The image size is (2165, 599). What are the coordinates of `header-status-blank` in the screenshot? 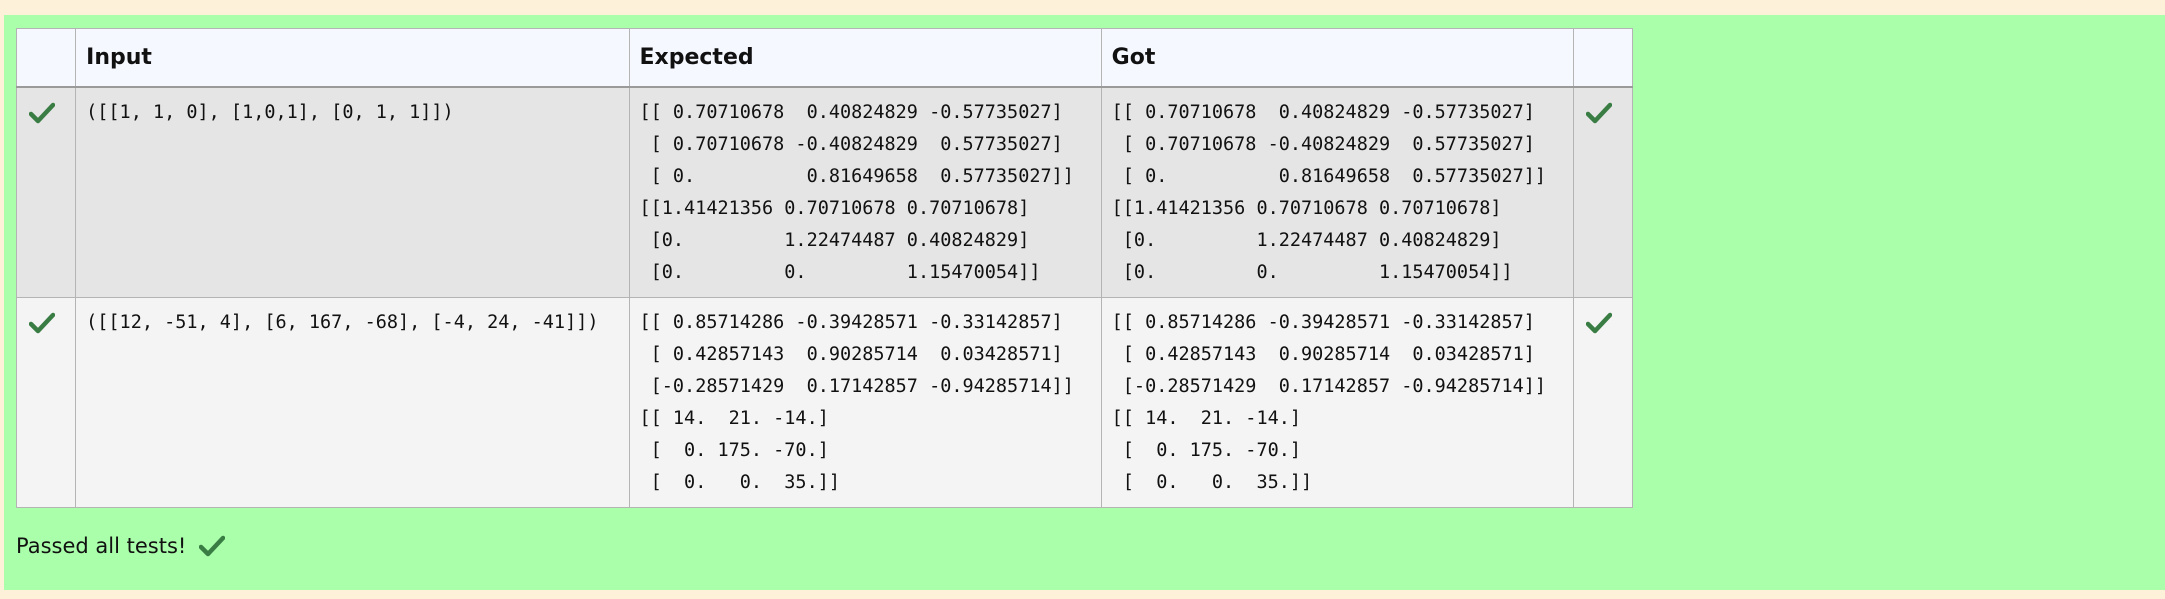 It's located at (46, 58).